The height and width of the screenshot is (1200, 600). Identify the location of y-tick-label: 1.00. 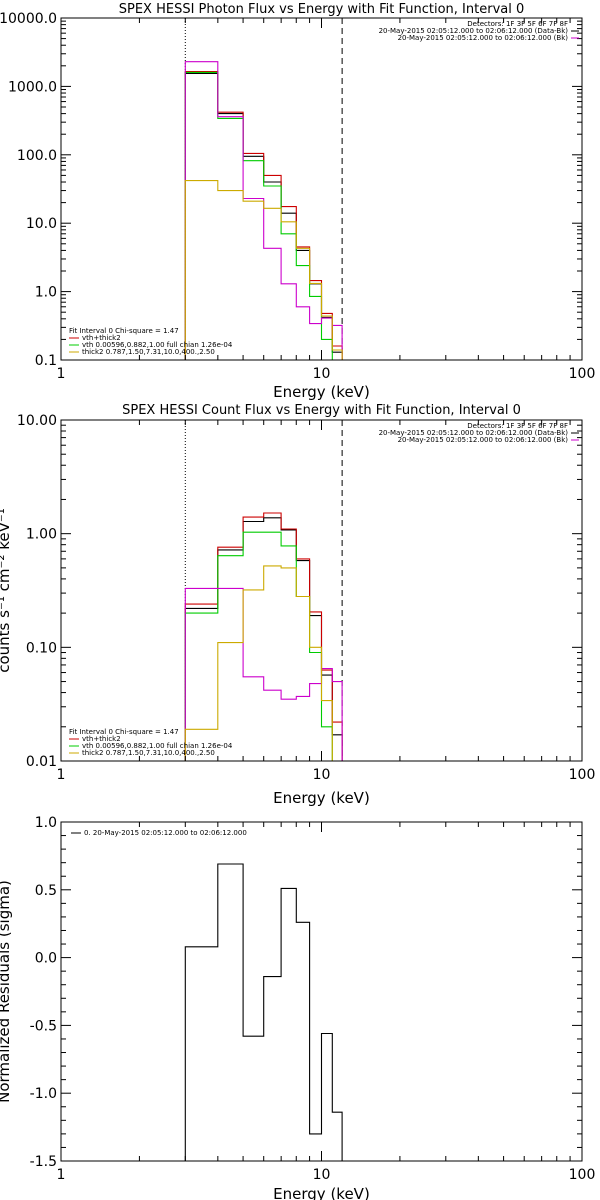
(41, 535).